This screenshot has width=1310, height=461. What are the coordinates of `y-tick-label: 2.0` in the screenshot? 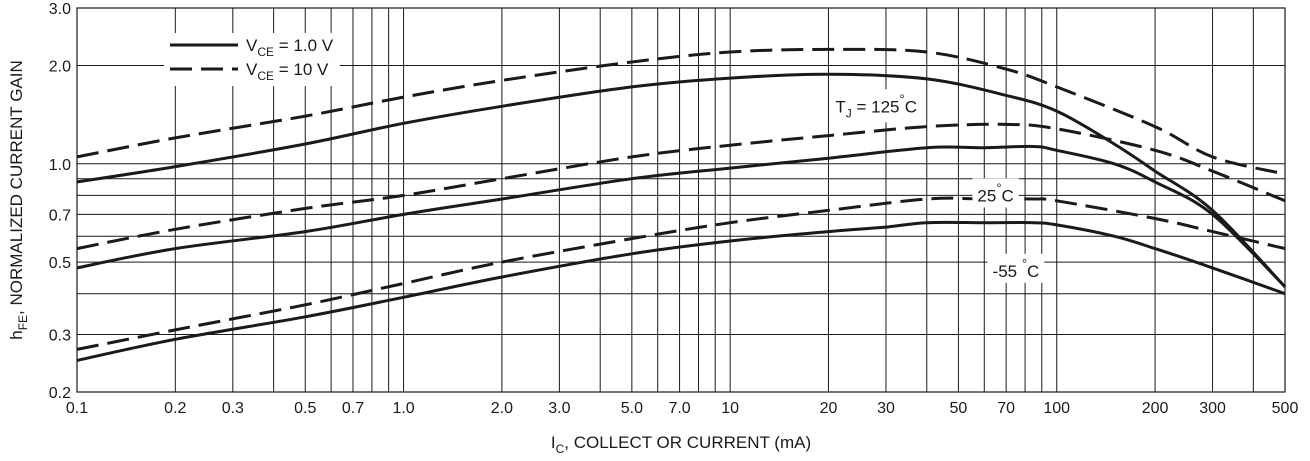 It's located at (60, 66).